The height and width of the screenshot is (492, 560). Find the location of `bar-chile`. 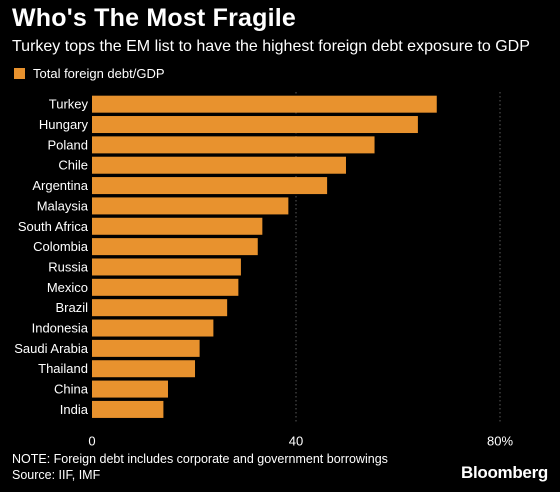

bar-chile is located at coordinates (219, 165).